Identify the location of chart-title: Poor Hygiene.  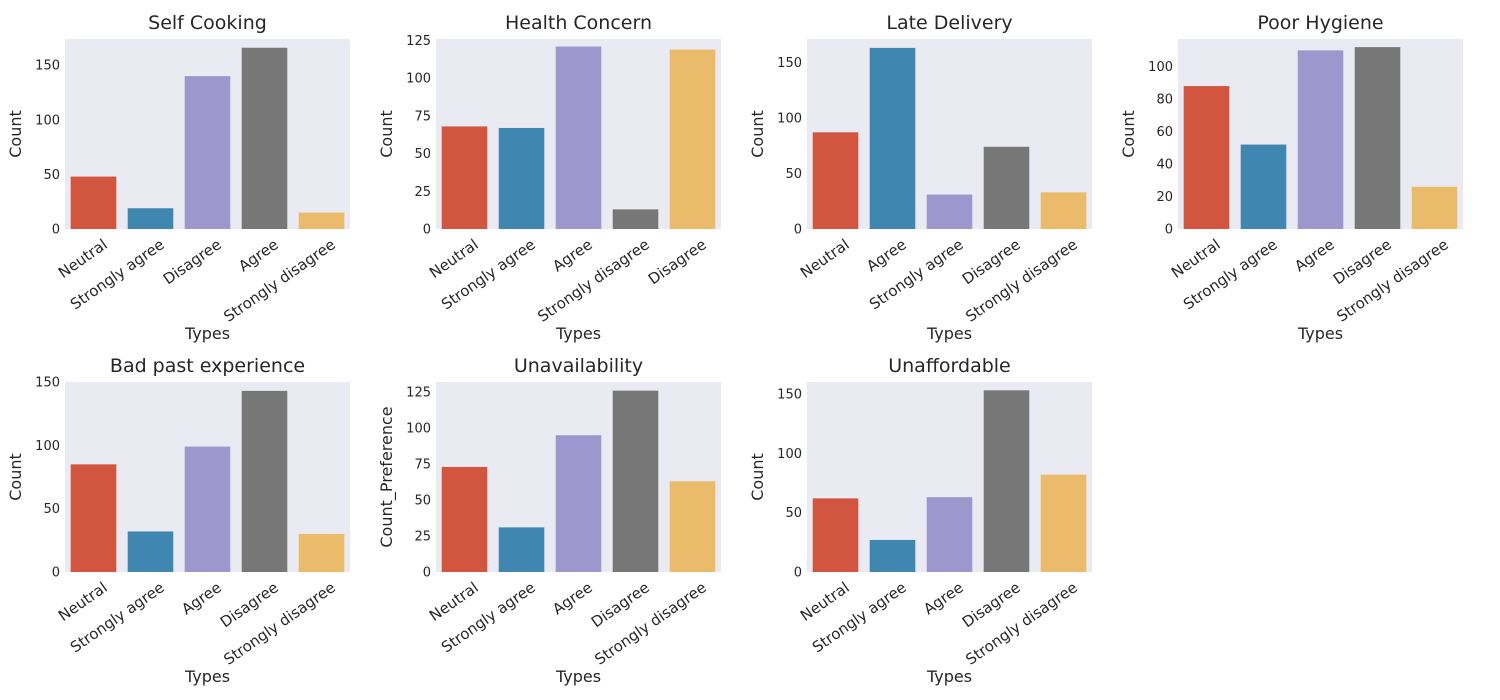
(1320, 23).